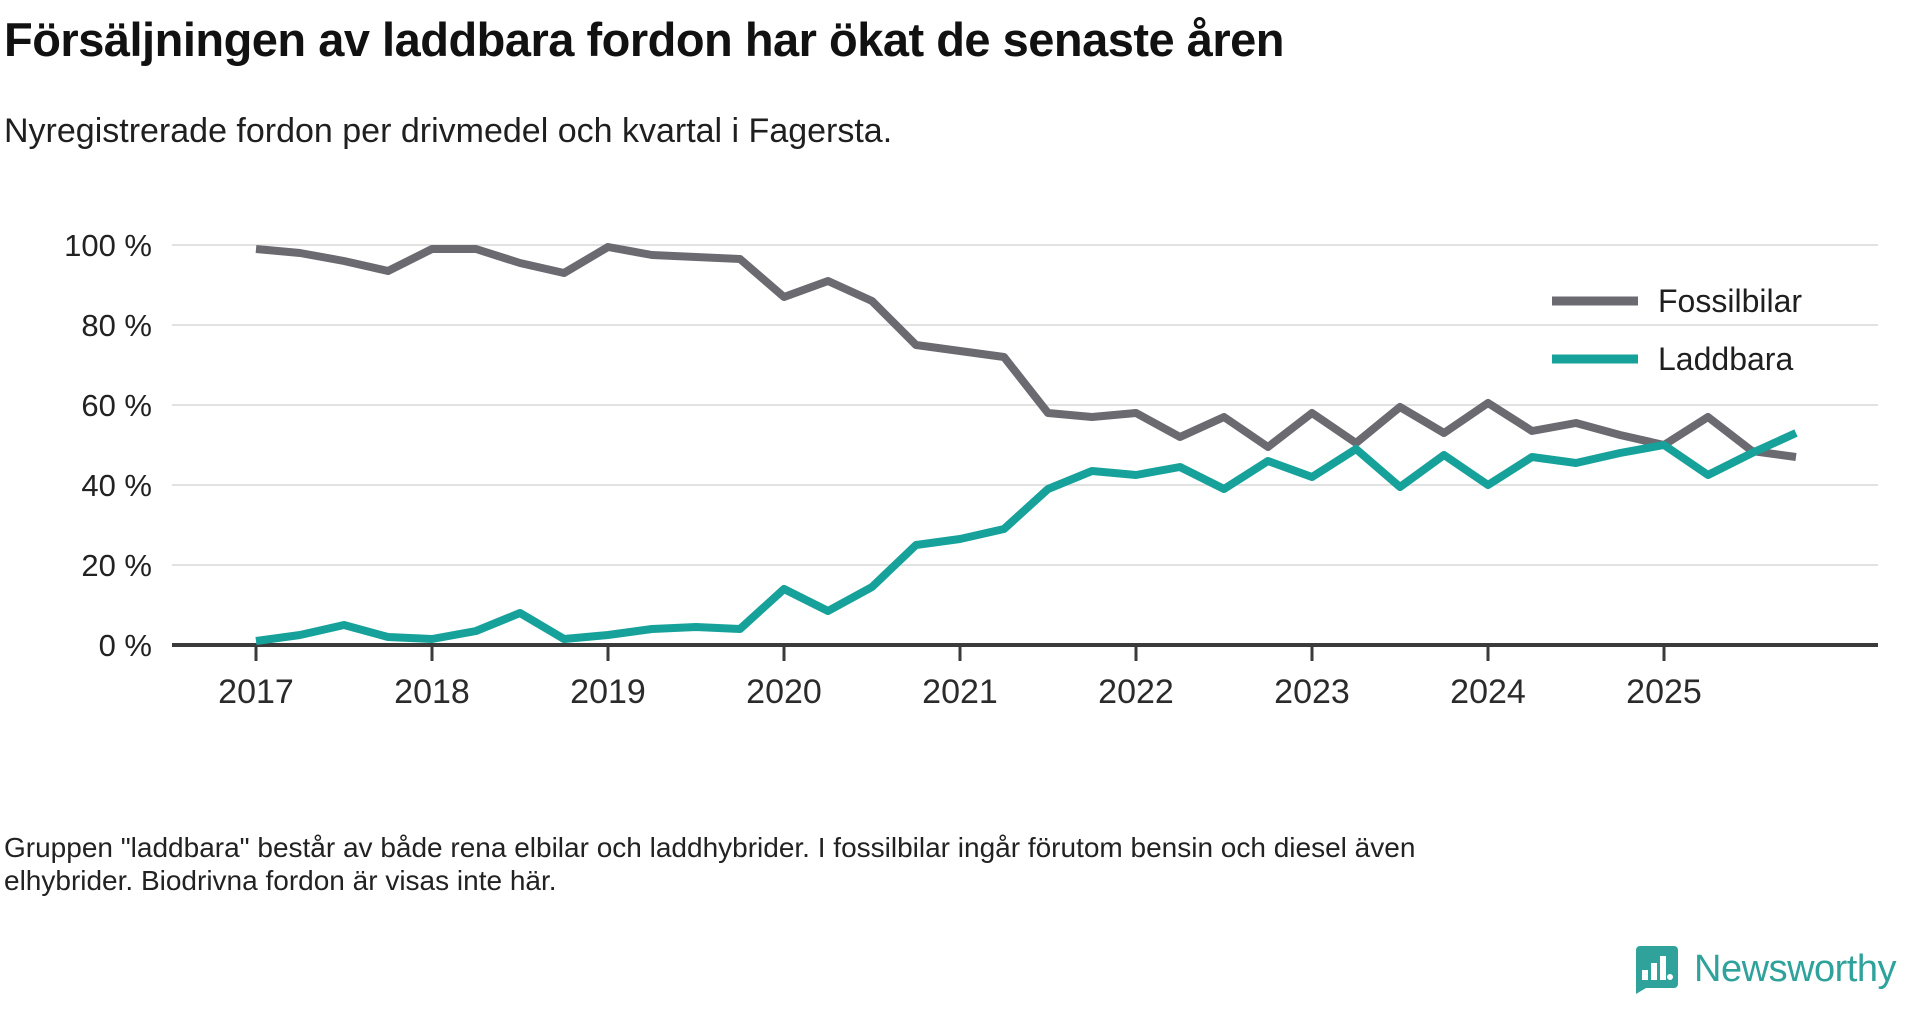  Describe the element at coordinates (256, 692) in the screenshot. I see `x-axis-label-2017: 2017` at that location.